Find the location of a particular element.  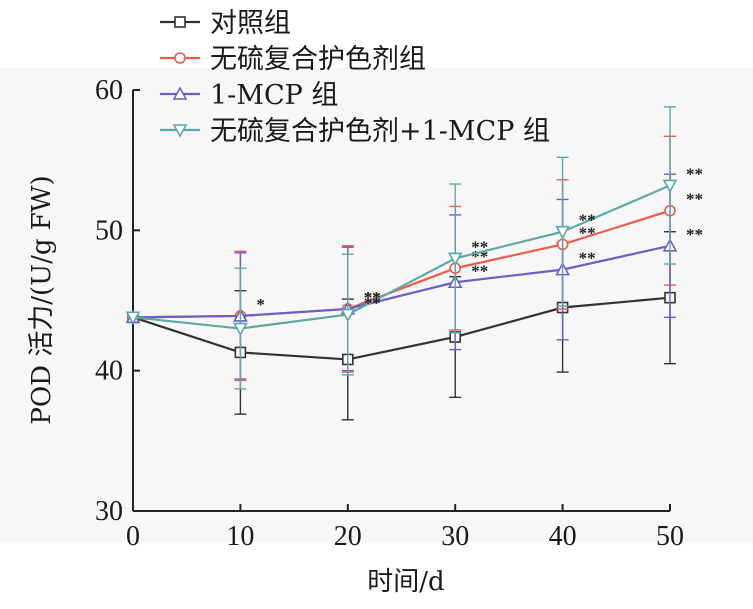

legend-label: 无硫复合护色剂组 is located at coordinates (318, 59).